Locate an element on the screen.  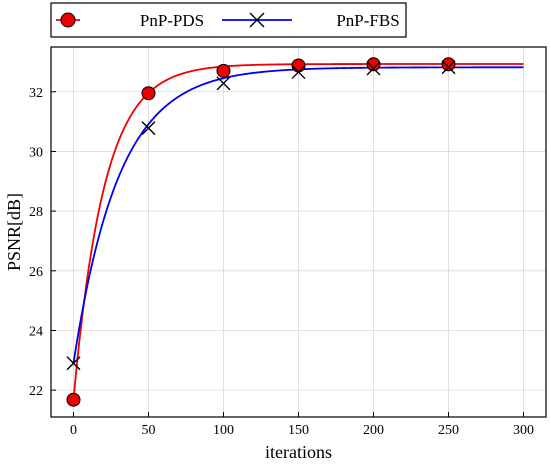
legend-label-pnp-fbs: PnP-FBS is located at coordinates (367, 20).